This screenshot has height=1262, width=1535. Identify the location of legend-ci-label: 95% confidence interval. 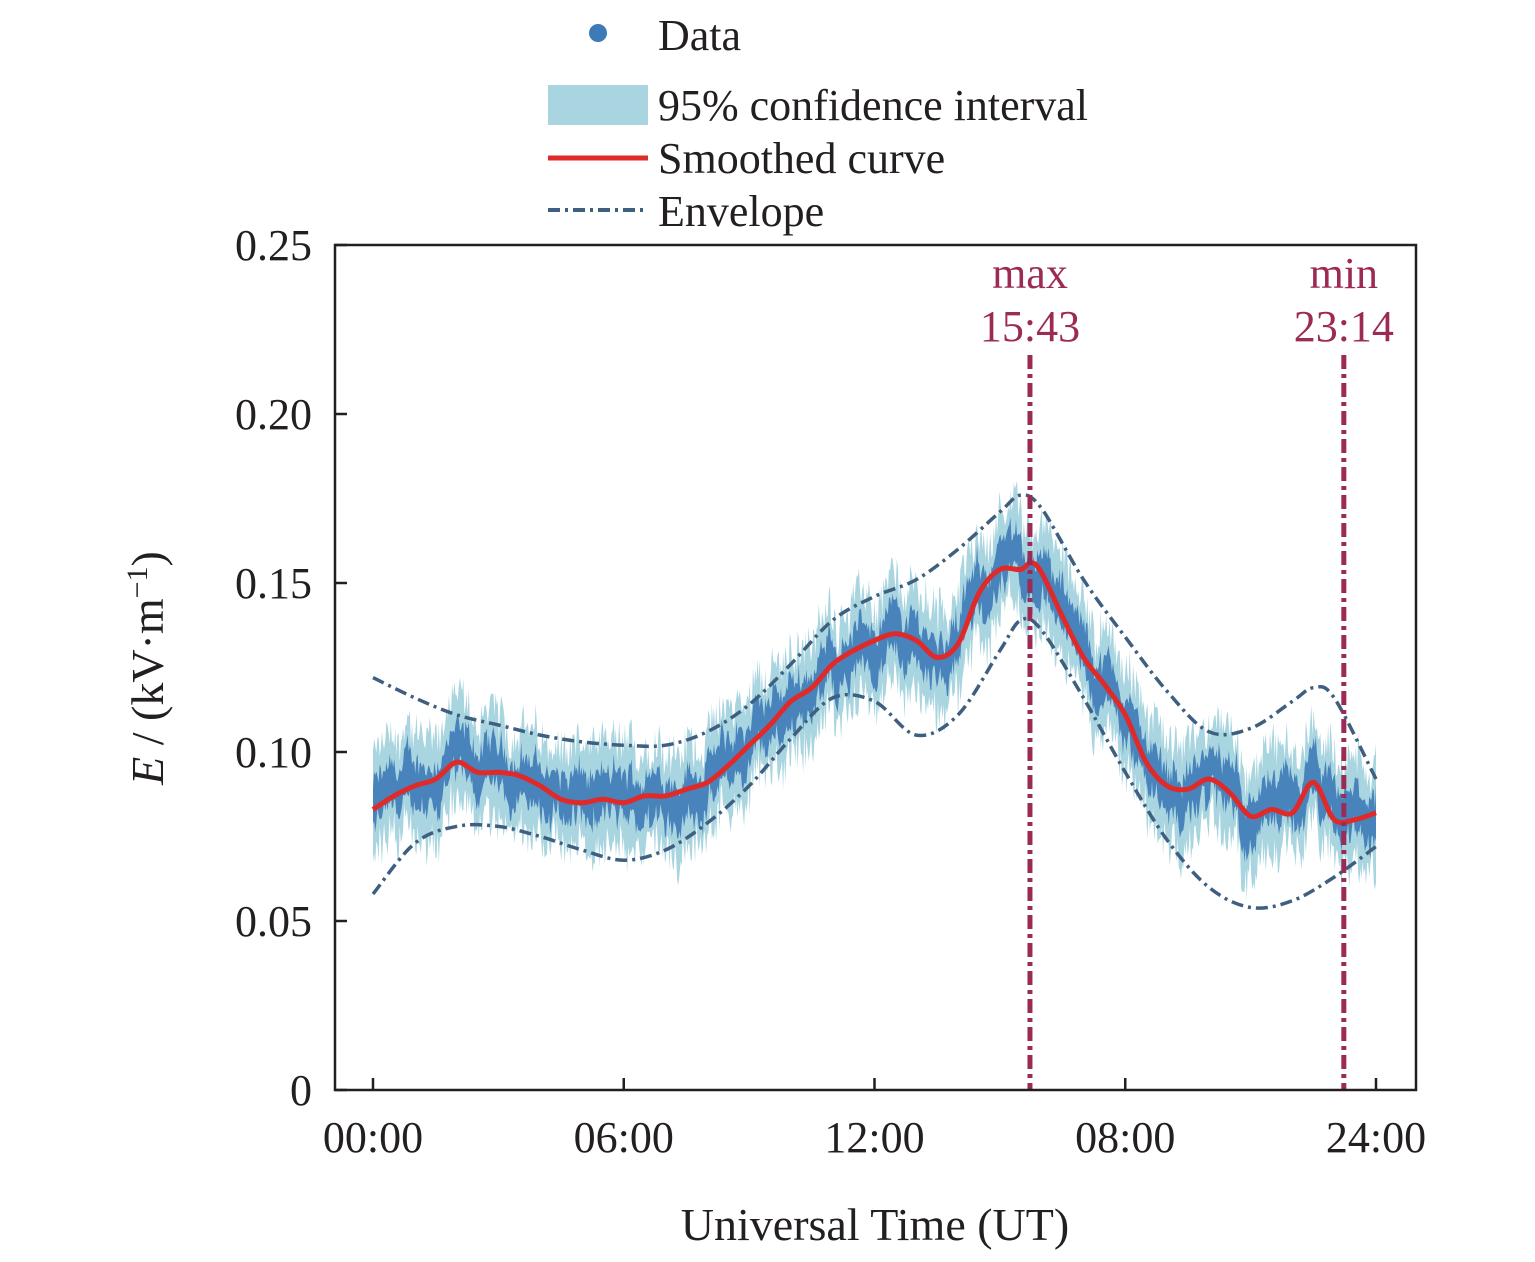
(873, 105).